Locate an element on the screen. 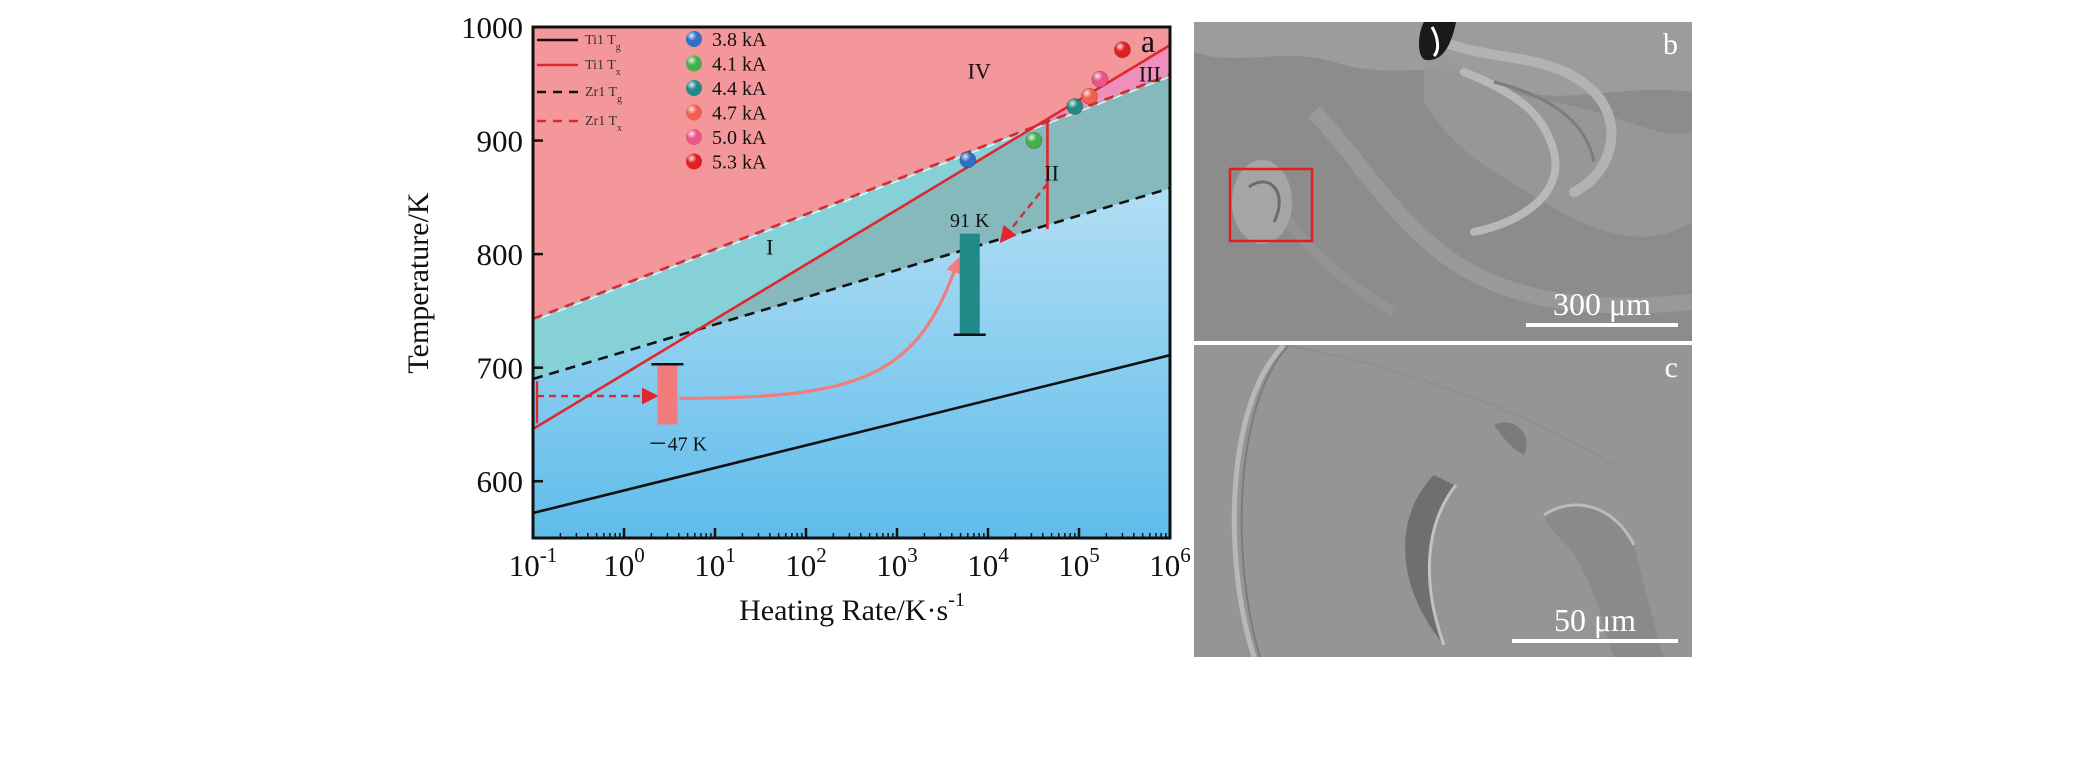  x-tick-label: 10⁻¹ is located at coordinates (533, 563).